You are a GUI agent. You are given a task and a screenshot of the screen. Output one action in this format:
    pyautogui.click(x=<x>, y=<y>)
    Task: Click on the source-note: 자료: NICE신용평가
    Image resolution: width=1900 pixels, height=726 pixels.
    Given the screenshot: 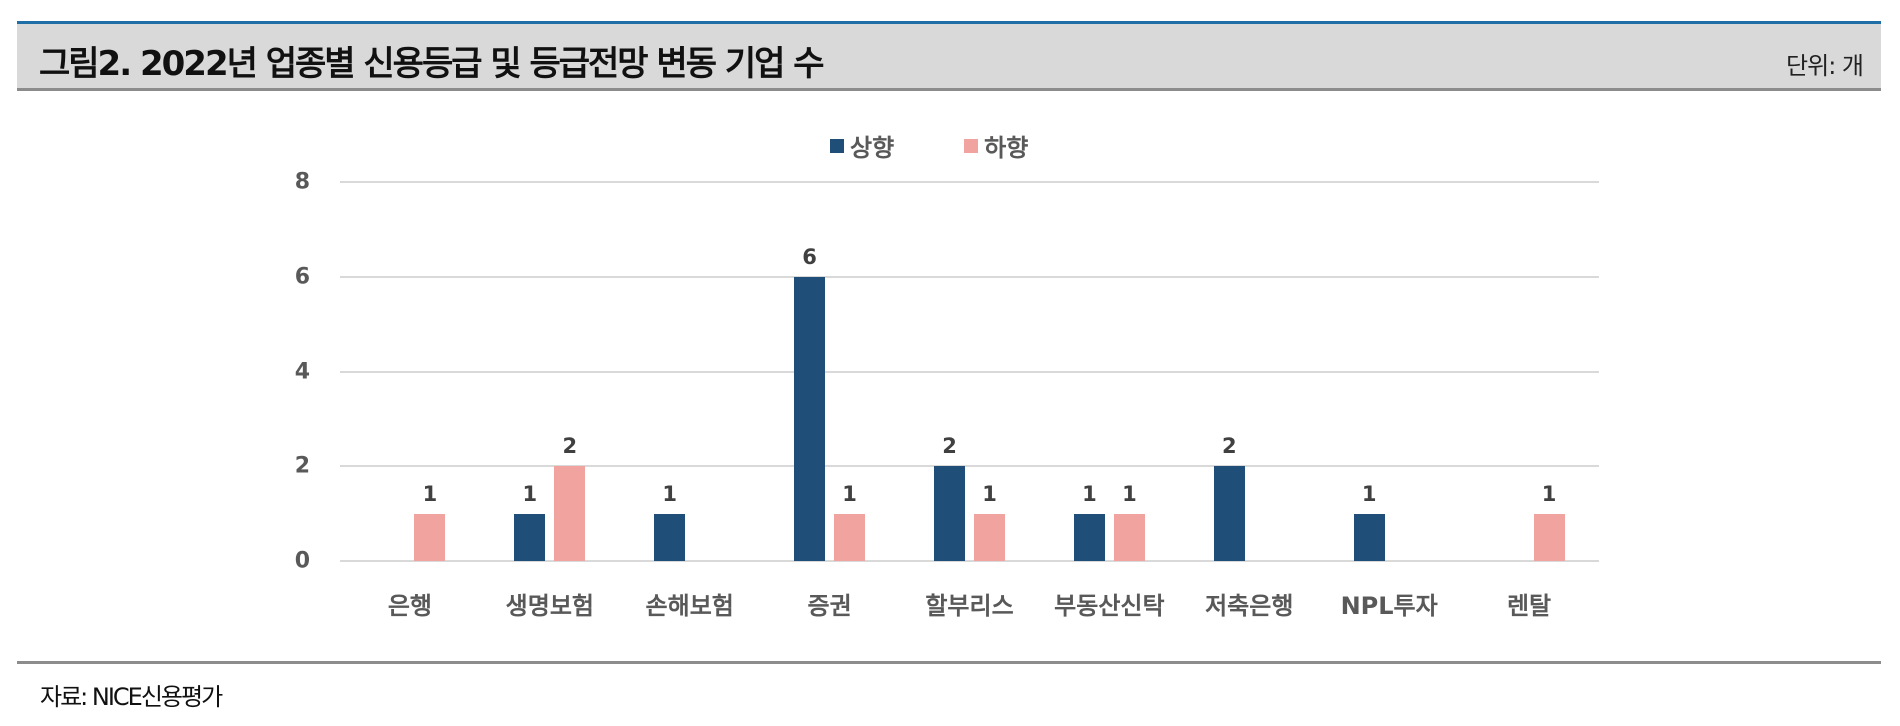 What is the action you would take?
    pyautogui.click(x=131, y=697)
    